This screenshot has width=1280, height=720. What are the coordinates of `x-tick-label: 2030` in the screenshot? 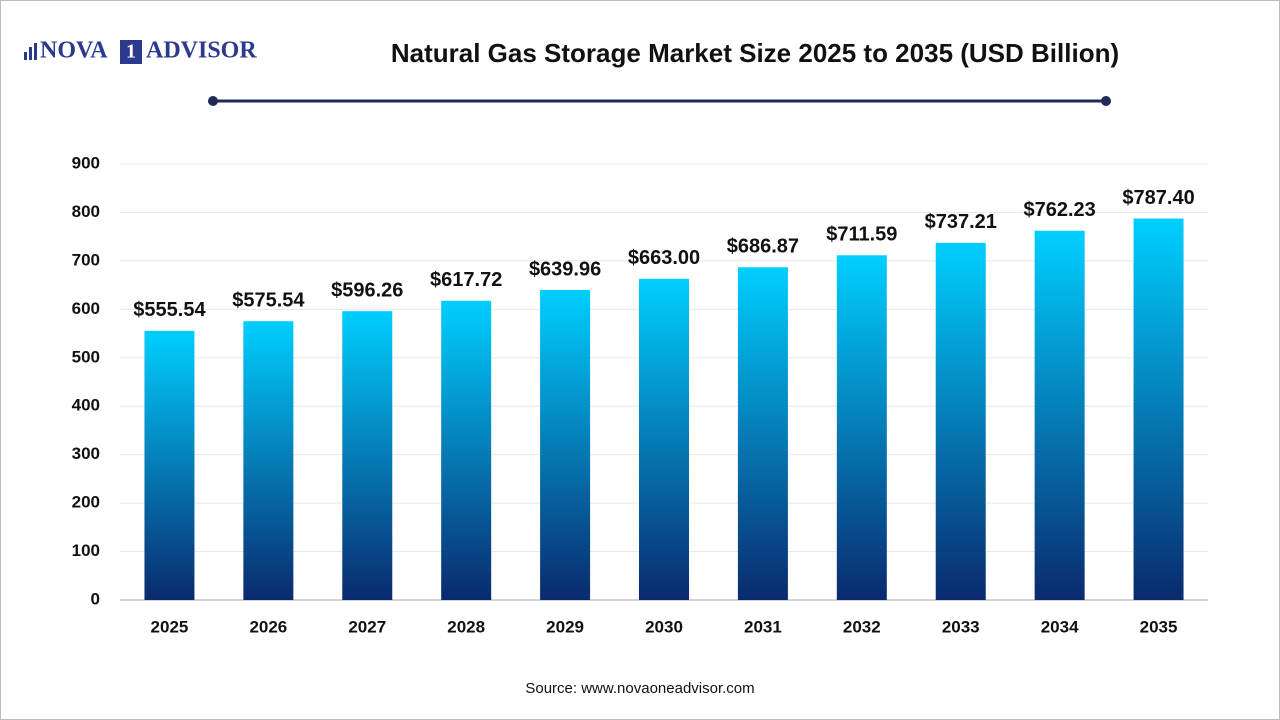 It's located at (664, 626).